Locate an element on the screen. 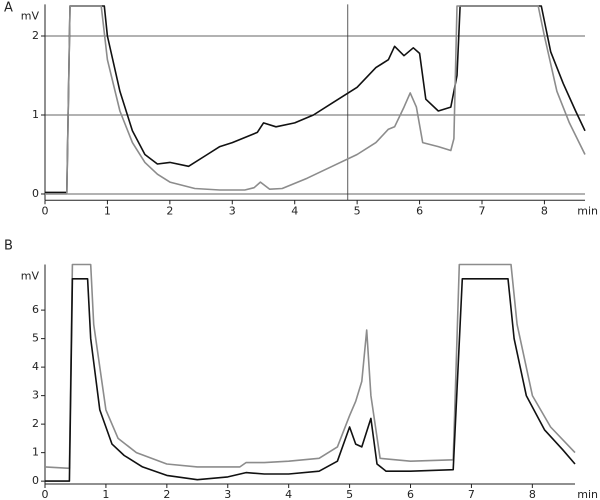 This screenshot has width=600, height=500. y-tick-label: 3 is located at coordinates (35, 395).